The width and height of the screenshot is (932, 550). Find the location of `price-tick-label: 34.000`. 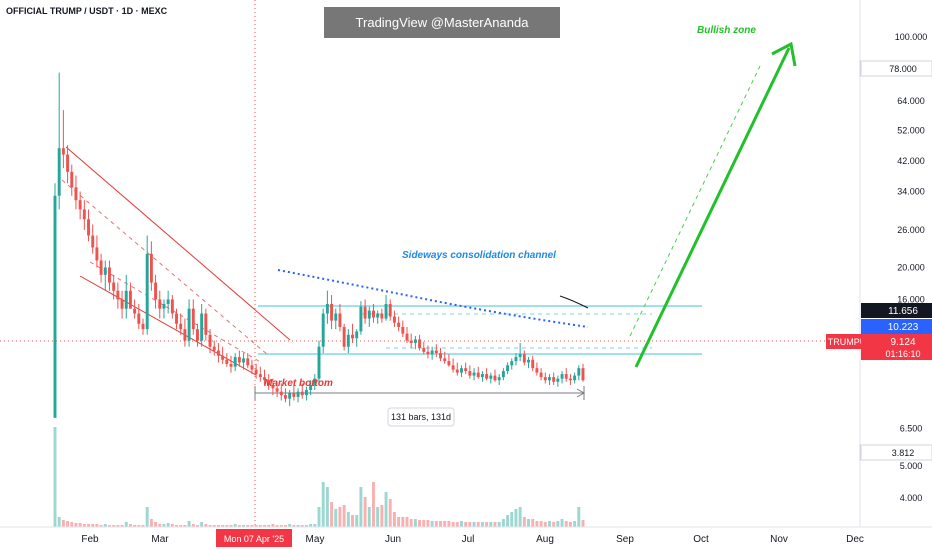

price-tick-label: 34.000 is located at coordinates (911, 191).